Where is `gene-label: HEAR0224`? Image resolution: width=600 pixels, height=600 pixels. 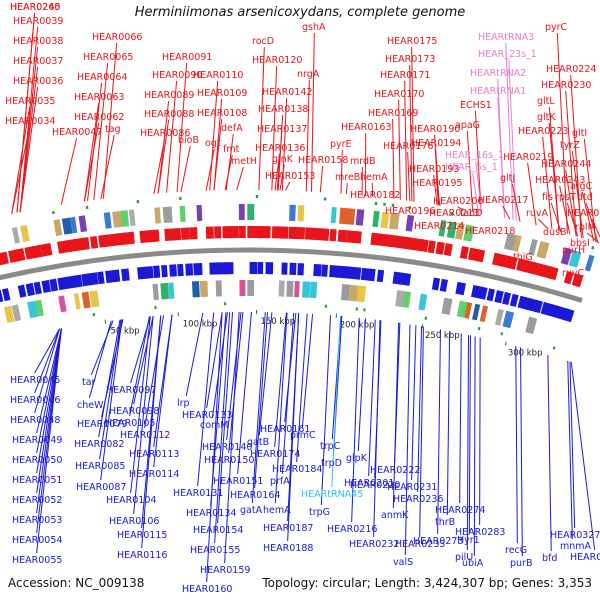
gene-label: HEAR0224 is located at coordinates (571, 69).